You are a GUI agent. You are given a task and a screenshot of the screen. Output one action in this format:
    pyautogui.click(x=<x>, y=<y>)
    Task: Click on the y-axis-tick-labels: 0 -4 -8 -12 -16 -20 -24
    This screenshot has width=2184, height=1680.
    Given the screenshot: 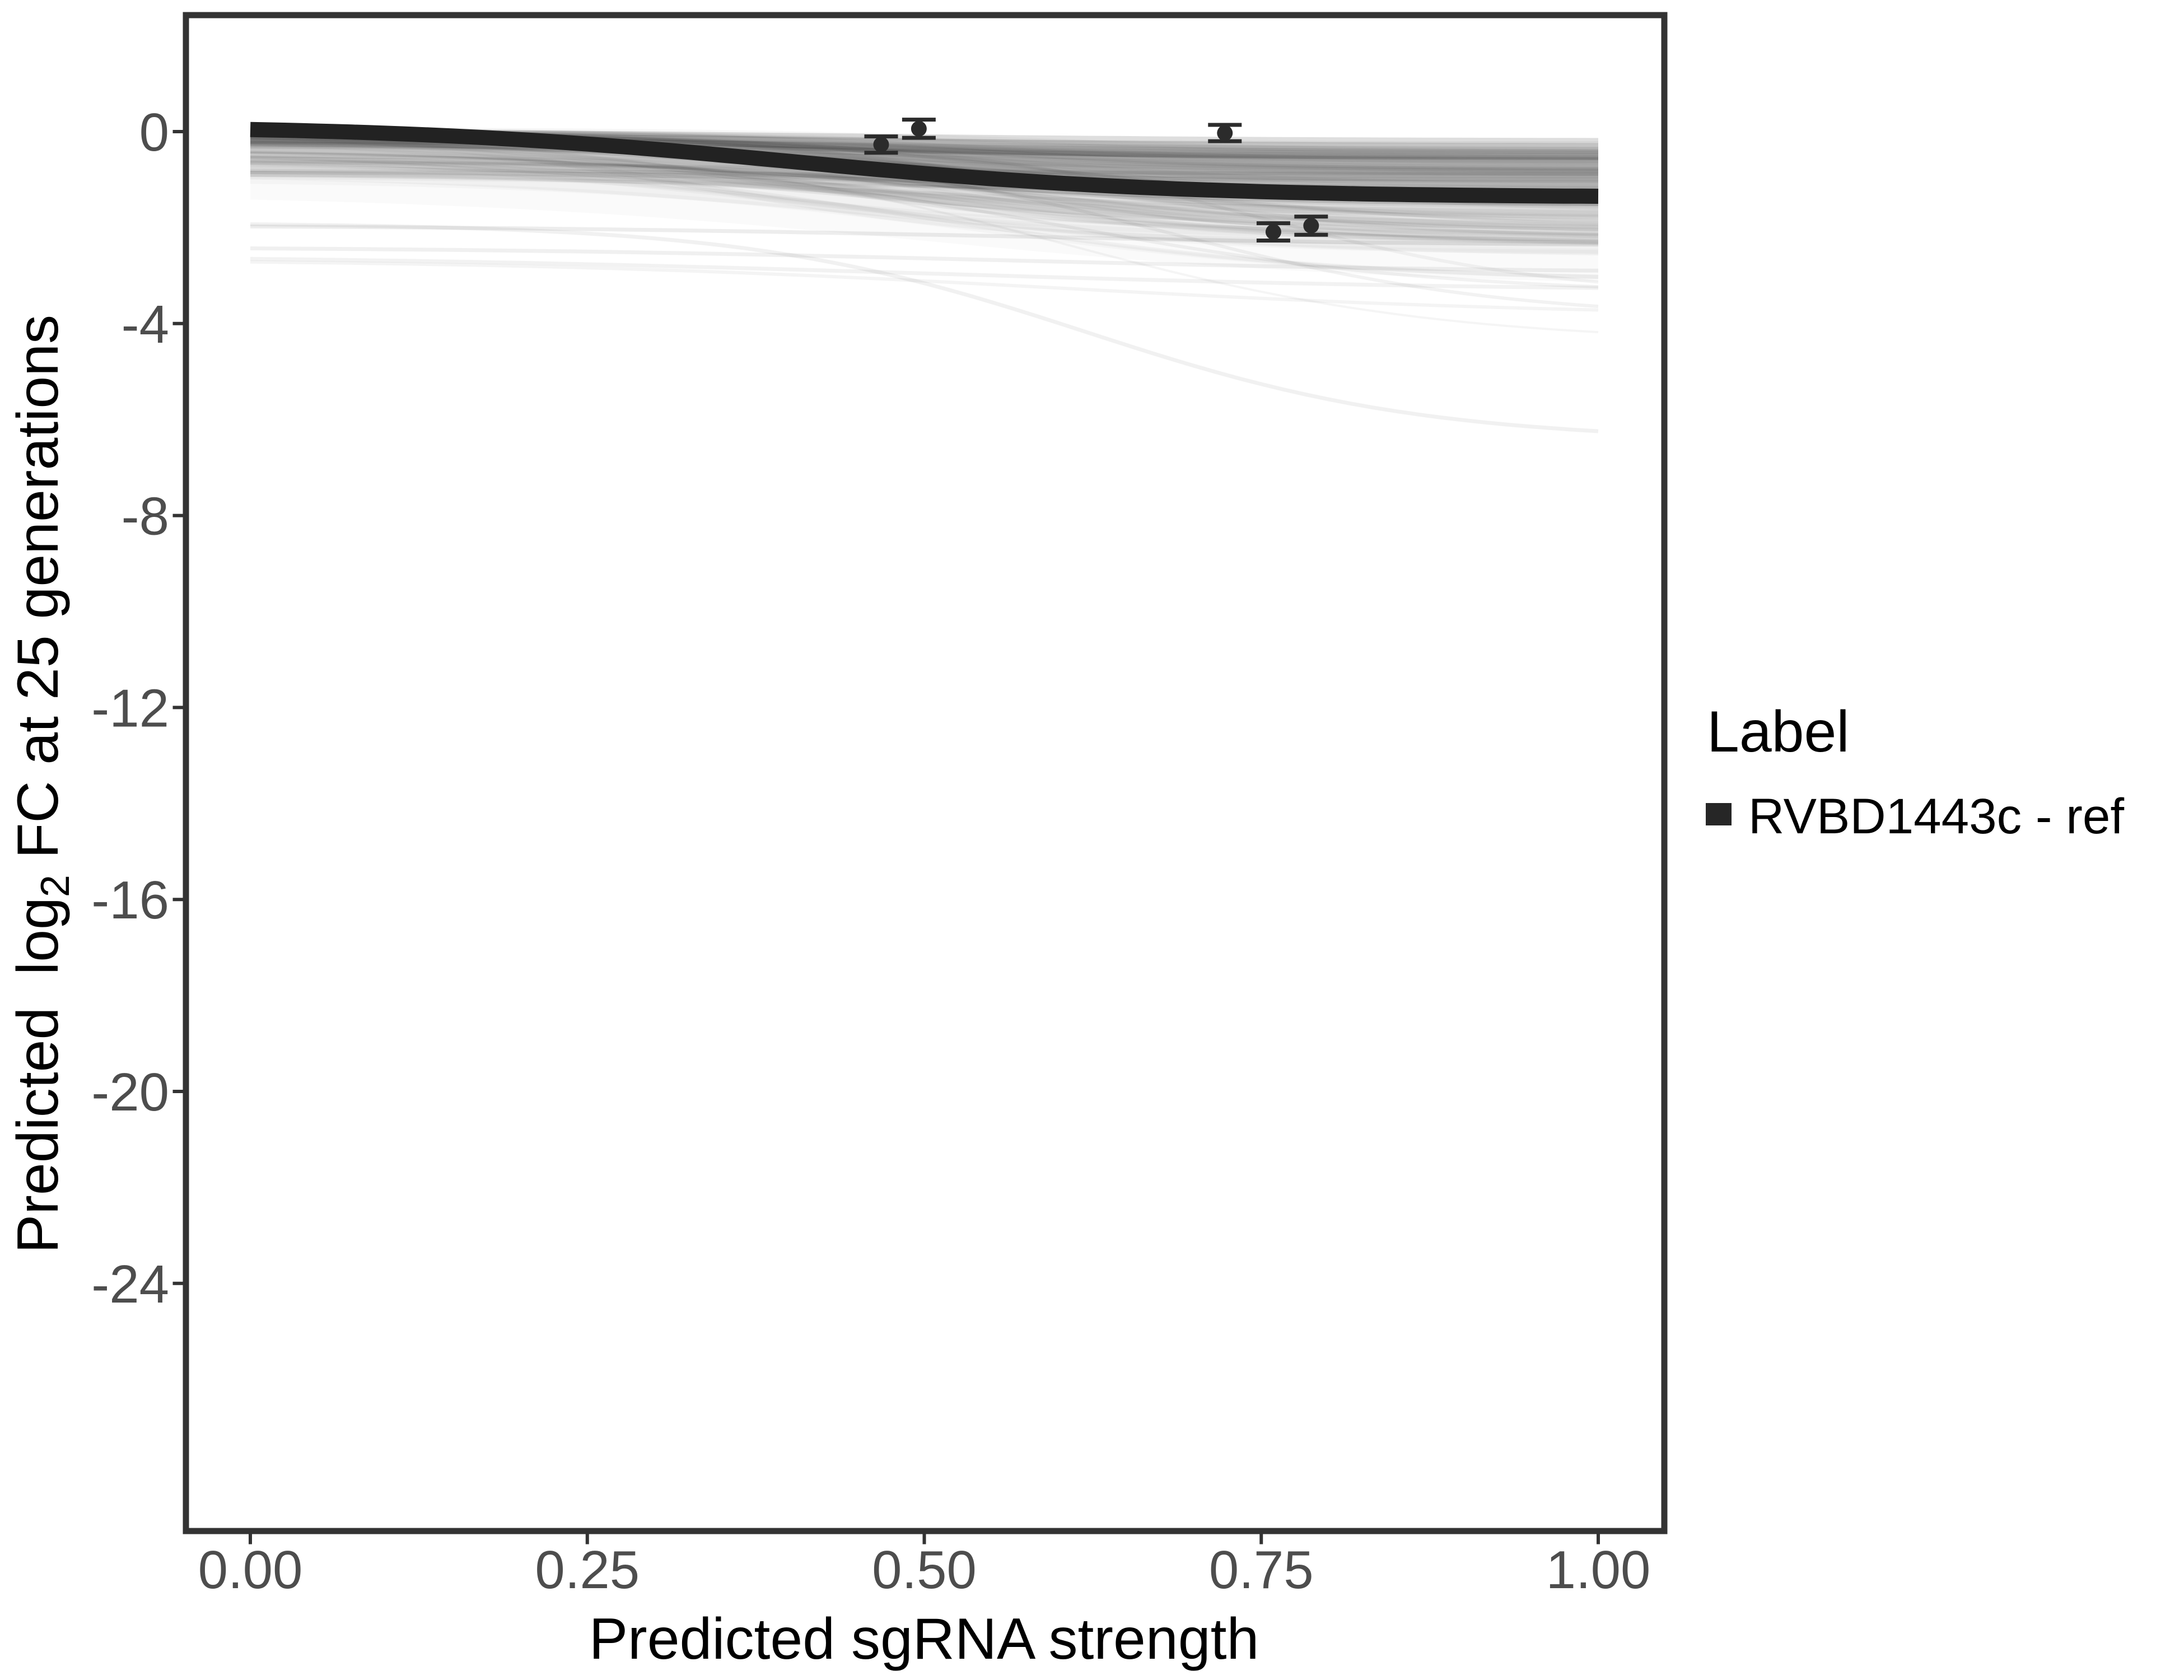 What is the action you would take?
    pyautogui.click(x=130, y=708)
    